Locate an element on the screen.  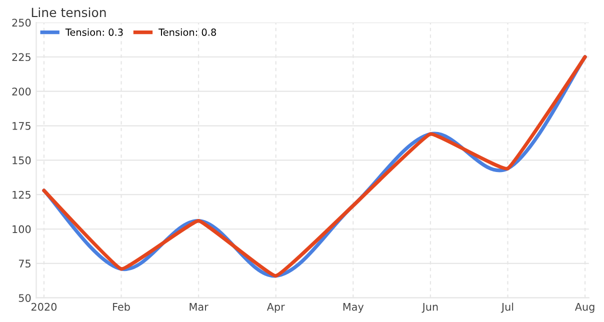
y-tick-label: 175 is located at coordinates (21, 126).